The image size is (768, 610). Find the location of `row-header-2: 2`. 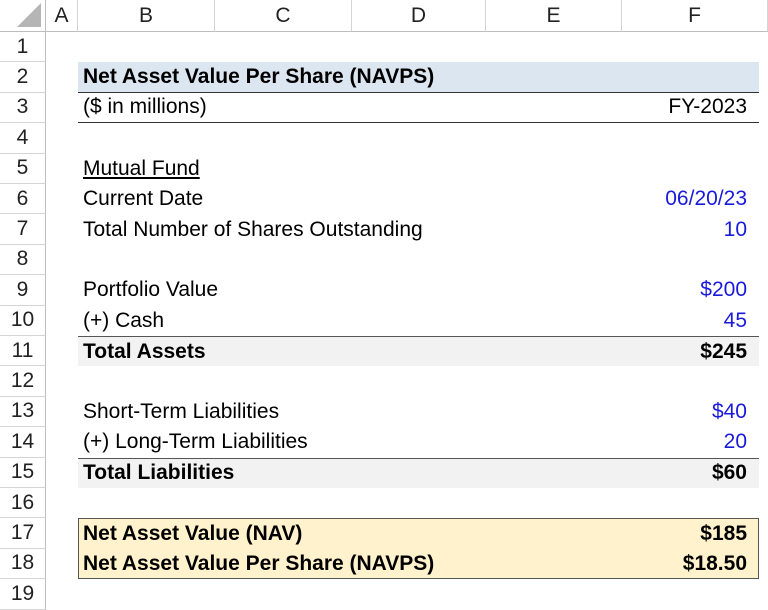

row-header-2: 2 is located at coordinates (23, 77).